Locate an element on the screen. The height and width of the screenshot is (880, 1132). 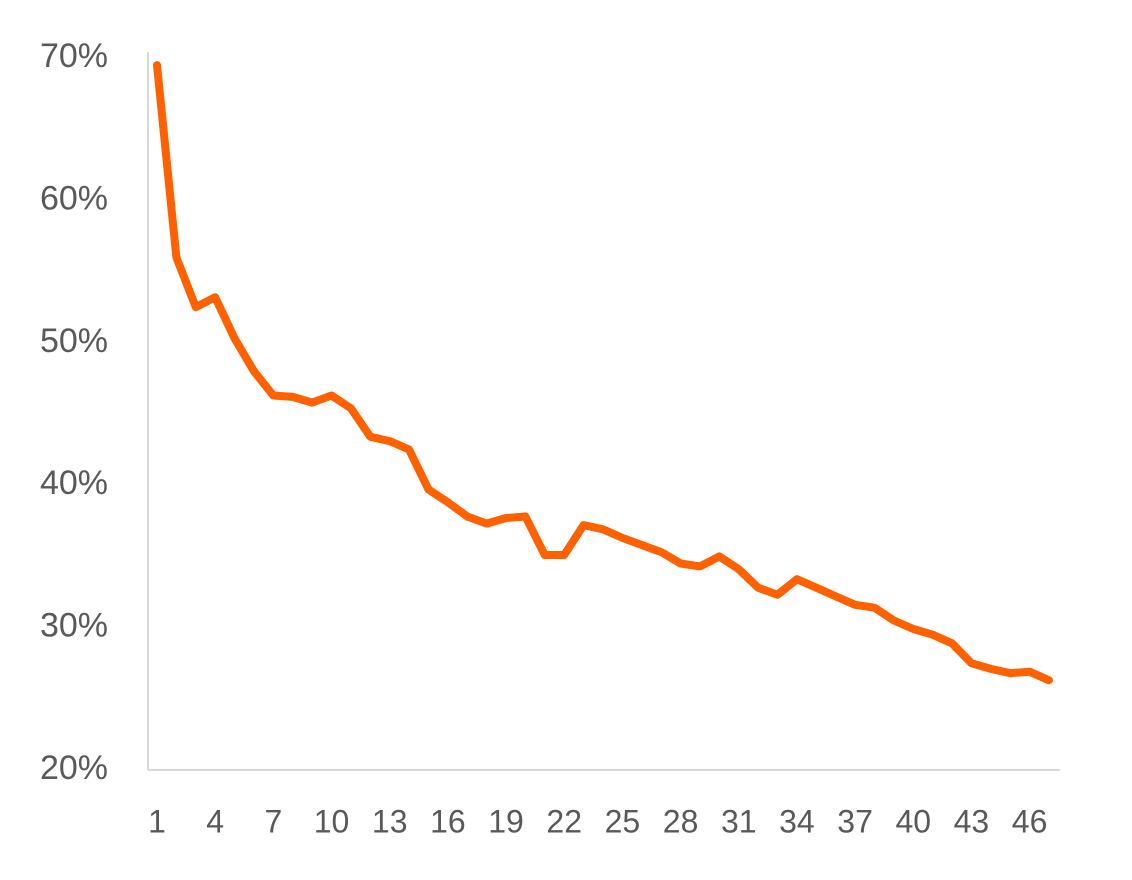
x-tick-label: 1 is located at coordinates (157, 821).